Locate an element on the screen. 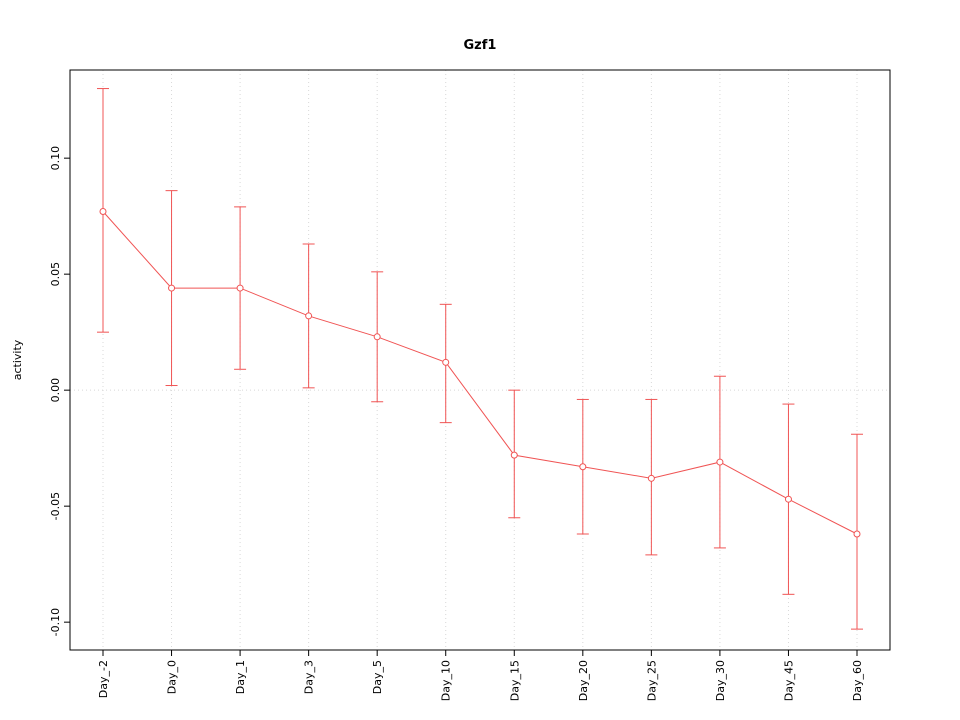  x-tick-label: Day_45 is located at coordinates (788, 680).